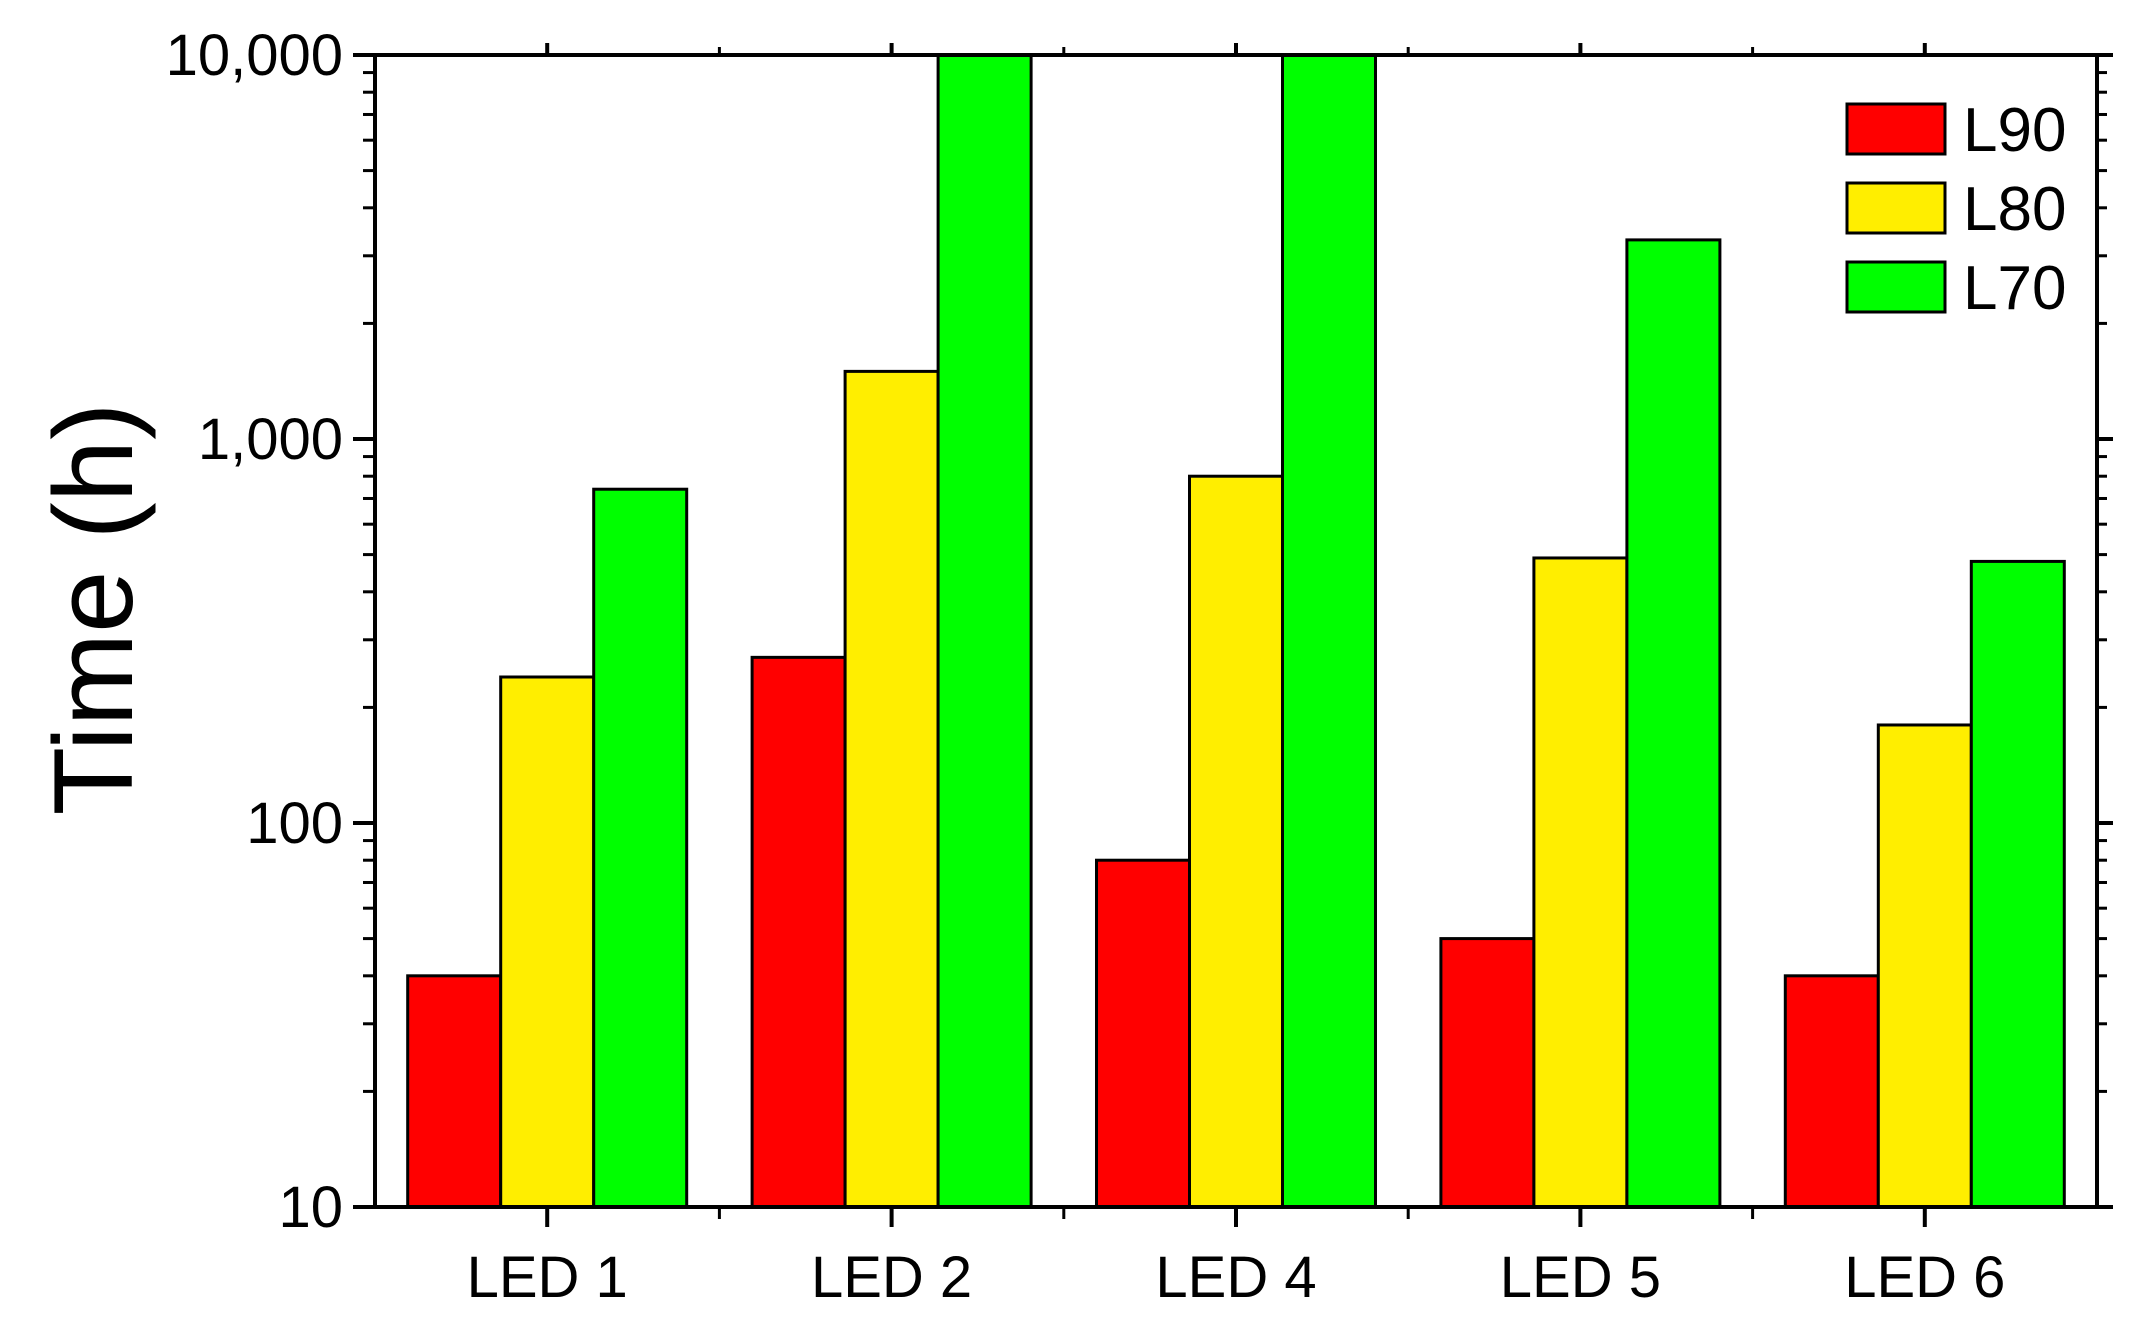  What do you see at coordinates (2014, 288) in the screenshot?
I see `legend-label-l70: L70` at bounding box center [2014, 288].